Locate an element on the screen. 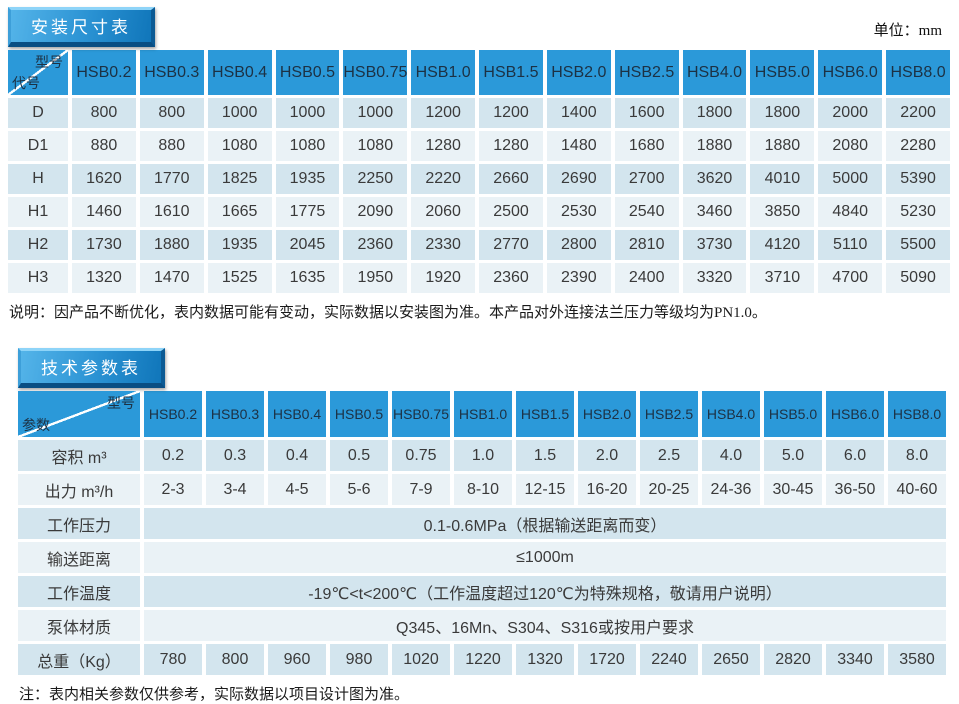 This screenshot has height=704, width=959. row-label: H3 is located at coordinates (38, 278).